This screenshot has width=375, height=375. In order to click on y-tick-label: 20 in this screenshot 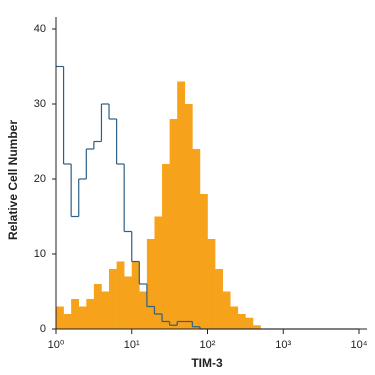, I will do `click(40, 179)`.